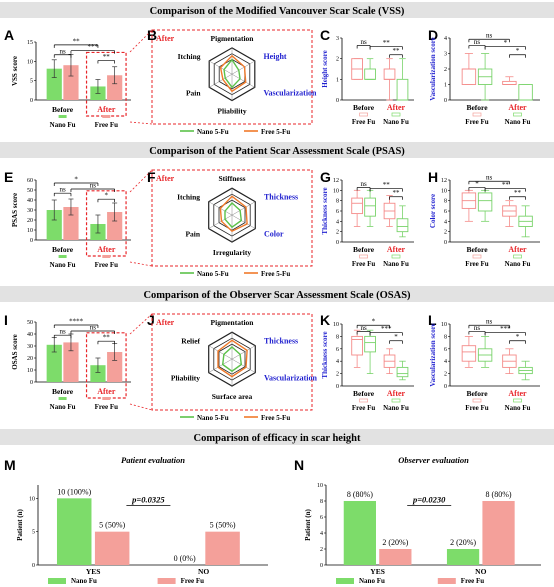 Image resolution: width=554 pixels, height=587 pixels. What do you see at coordinates (396, 400) in the screenshot?
I see `panel-k-legend-swatch-nano` at bounding box center [396, 400].